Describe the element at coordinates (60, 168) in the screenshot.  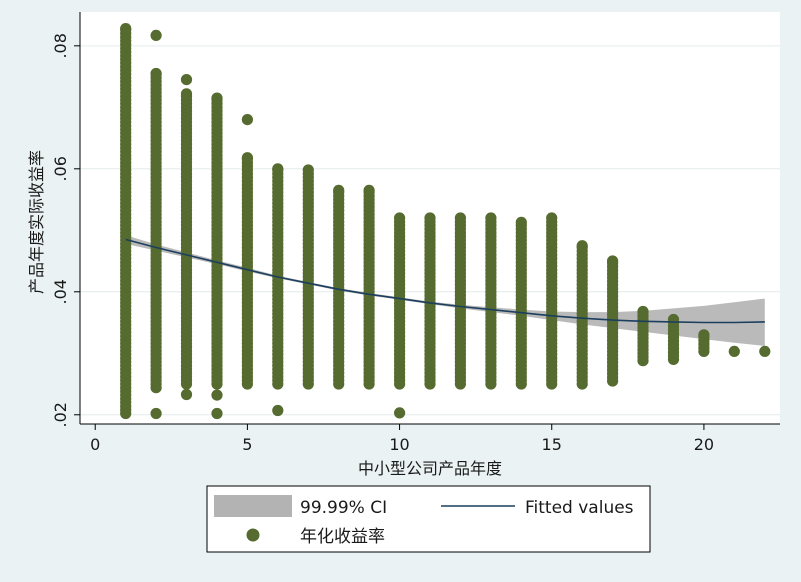
I see `y-tick-label: .06` at that location.